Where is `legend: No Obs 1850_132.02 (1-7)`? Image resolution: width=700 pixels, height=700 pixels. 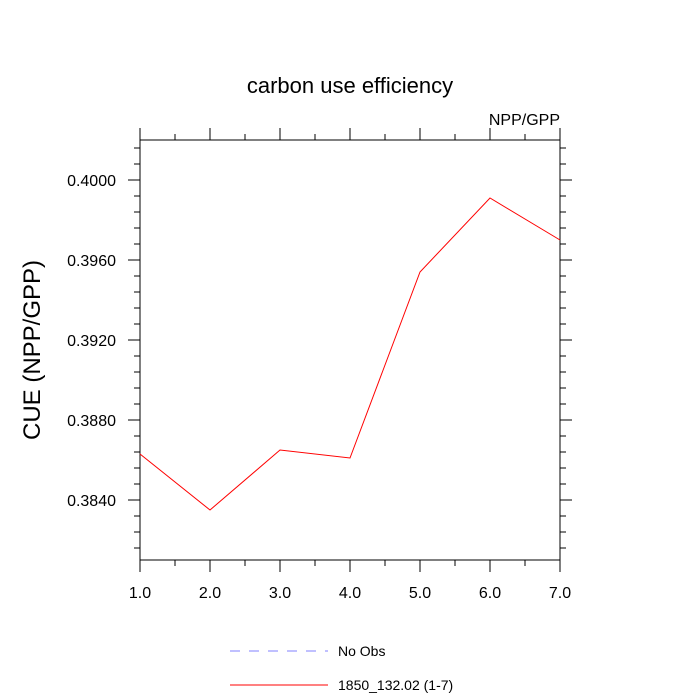 legend: No Obs 1850_132.02 (1-7) is located at coordinates (341, 668).